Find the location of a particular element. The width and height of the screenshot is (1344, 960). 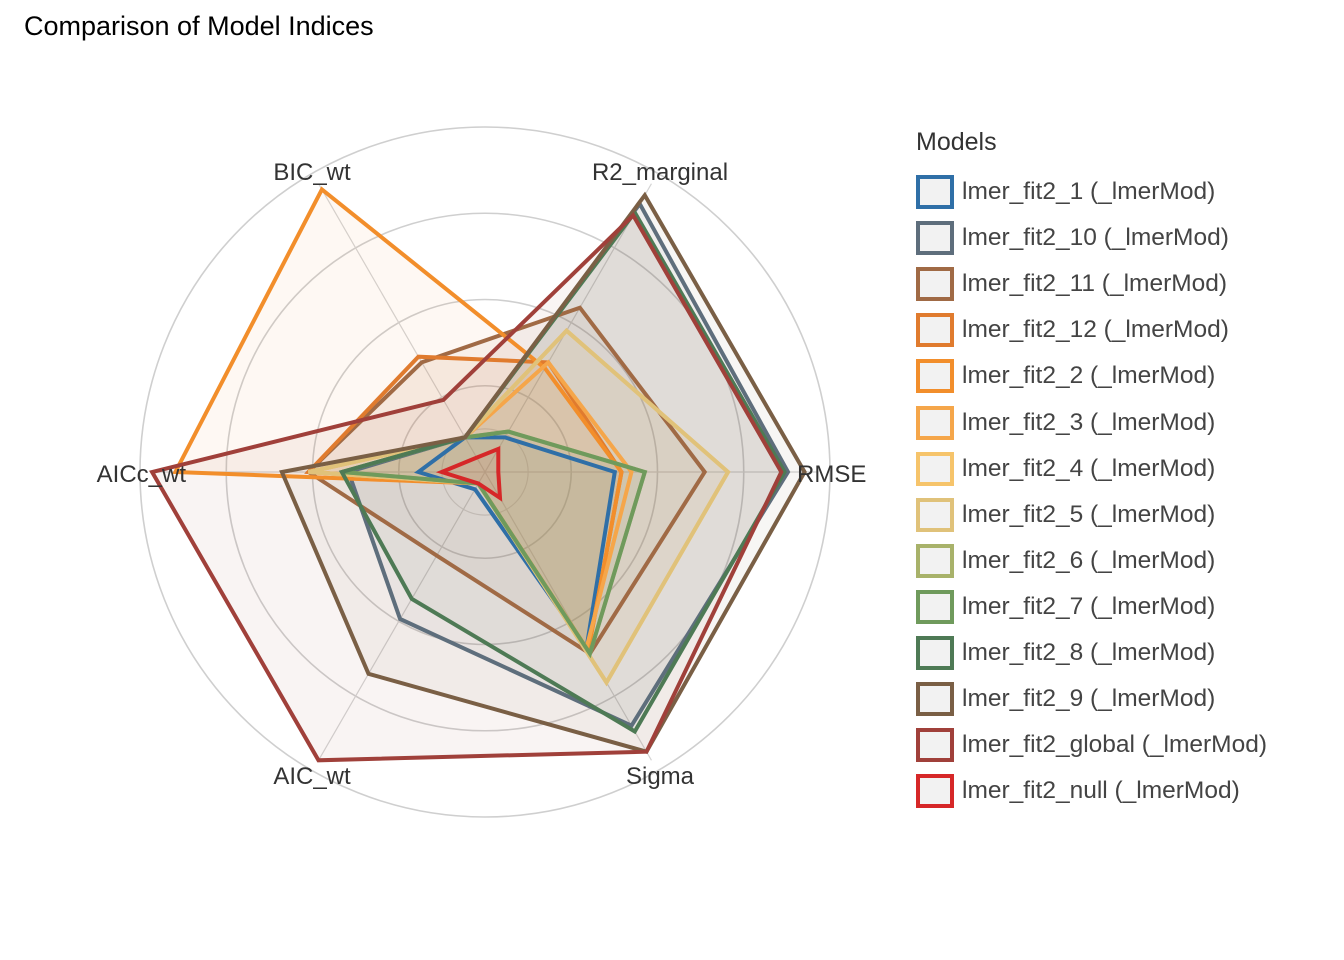

legend-label: lmer_fit2_8 (_lmerMod) is located at coordinates (1089, 652).